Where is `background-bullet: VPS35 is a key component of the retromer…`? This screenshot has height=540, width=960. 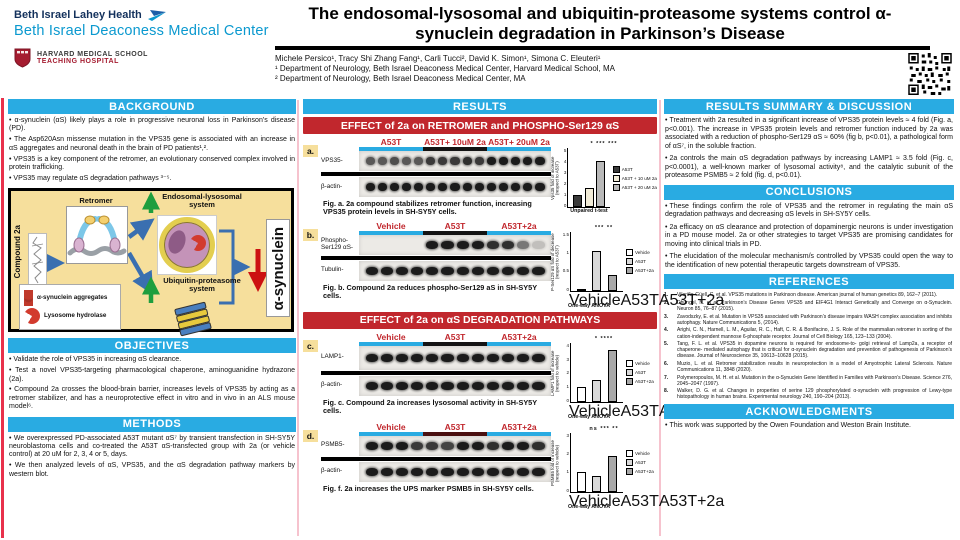
background-bullet: VPS35 is a key component of the retromer… is located at coordinates (152, 164).